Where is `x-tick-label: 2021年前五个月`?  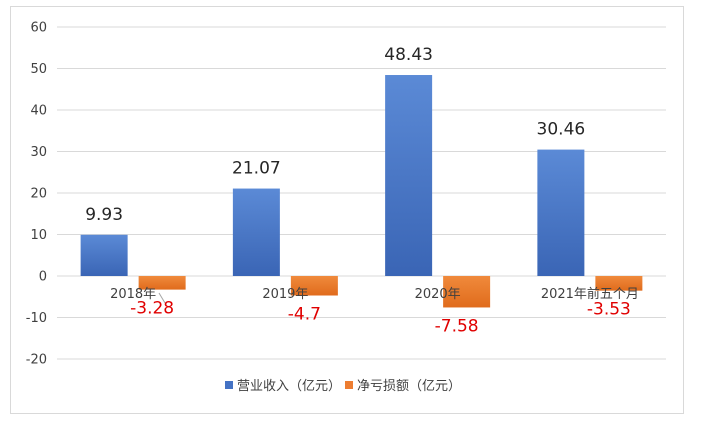
x-tick-label: 2021年前五个月 is located at coordinates (590, 294).